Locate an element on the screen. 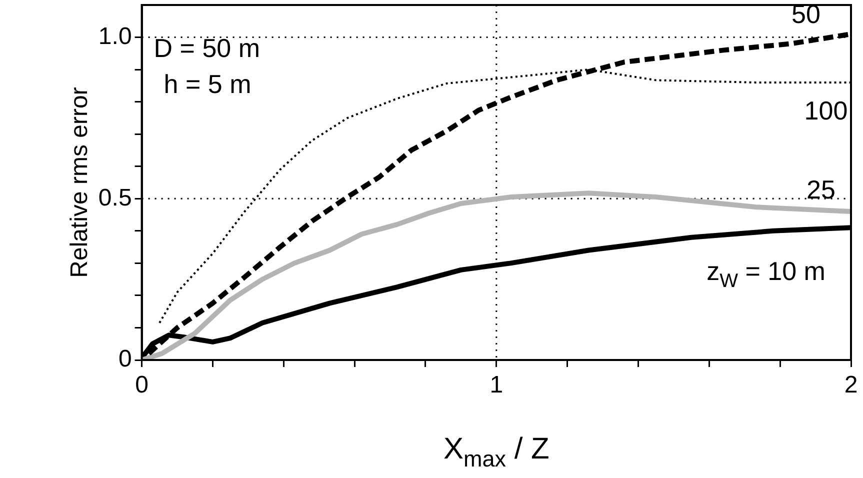 The image size is (863, 478). y-axis-title: Relative rms error is located at coordinates (80, 182).